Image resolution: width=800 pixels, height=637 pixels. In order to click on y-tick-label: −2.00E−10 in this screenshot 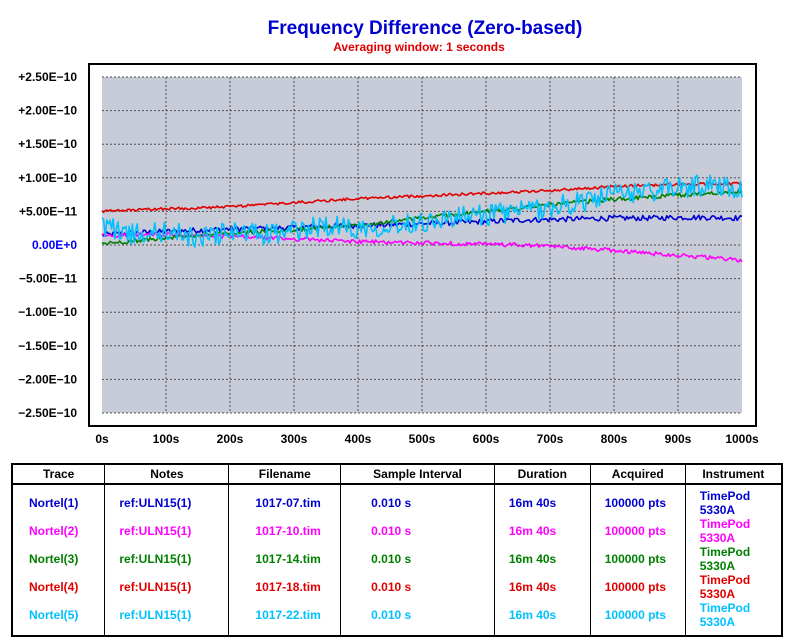, I will do `click(47, 379)`.